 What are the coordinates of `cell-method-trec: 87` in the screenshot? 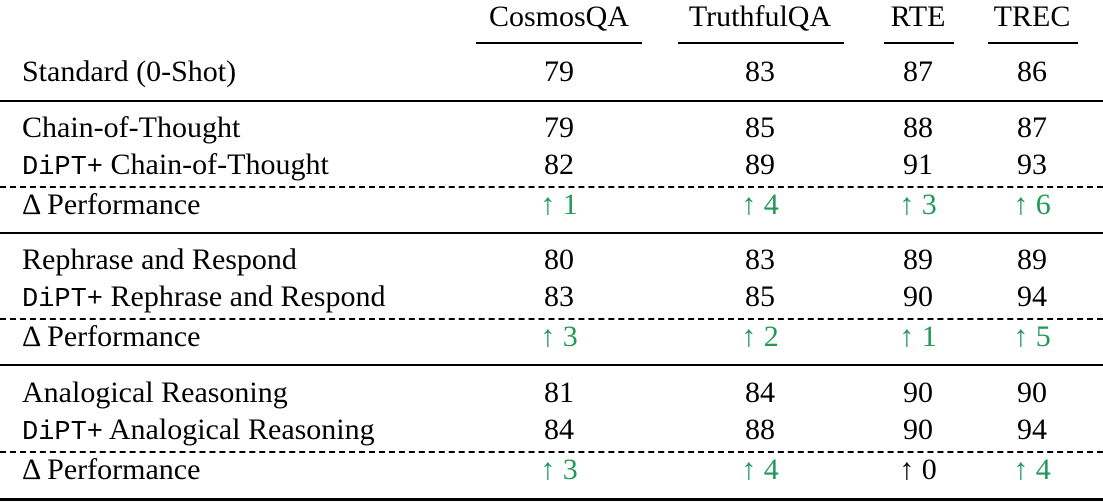 It's located at (1032, 127).